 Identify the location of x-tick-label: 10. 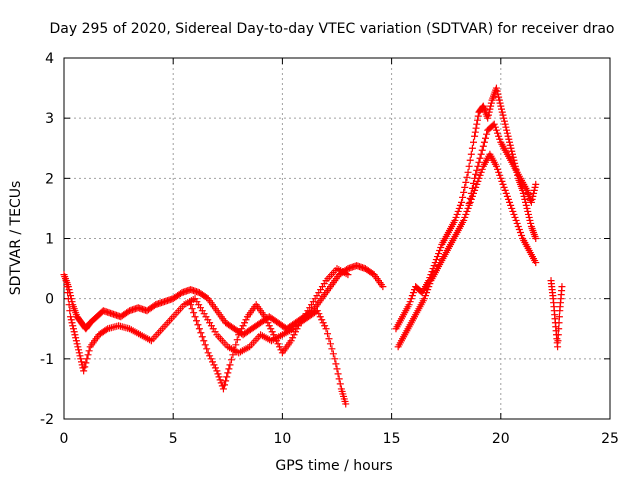
(282, 439).